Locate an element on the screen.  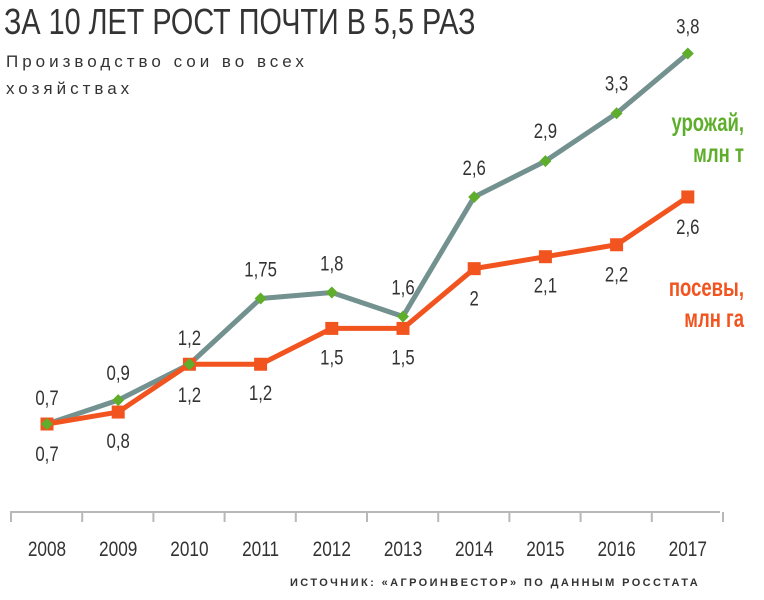
x-tick-label: 2014 is located at coordinates (474, 550).